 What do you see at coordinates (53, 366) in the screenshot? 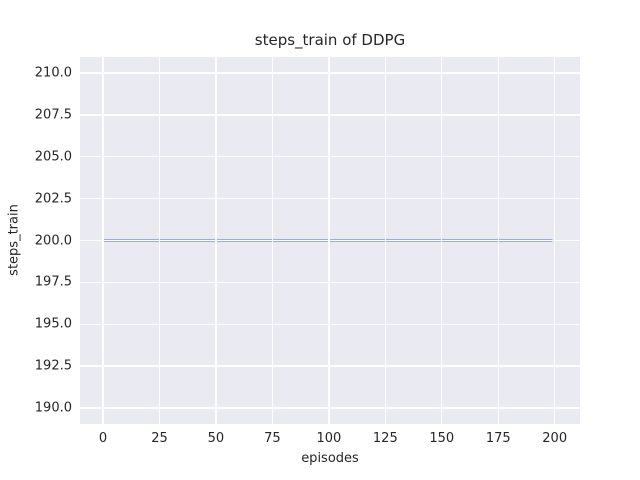
I see `y-tick-label: 192.5` at bounding box center [53, 366].